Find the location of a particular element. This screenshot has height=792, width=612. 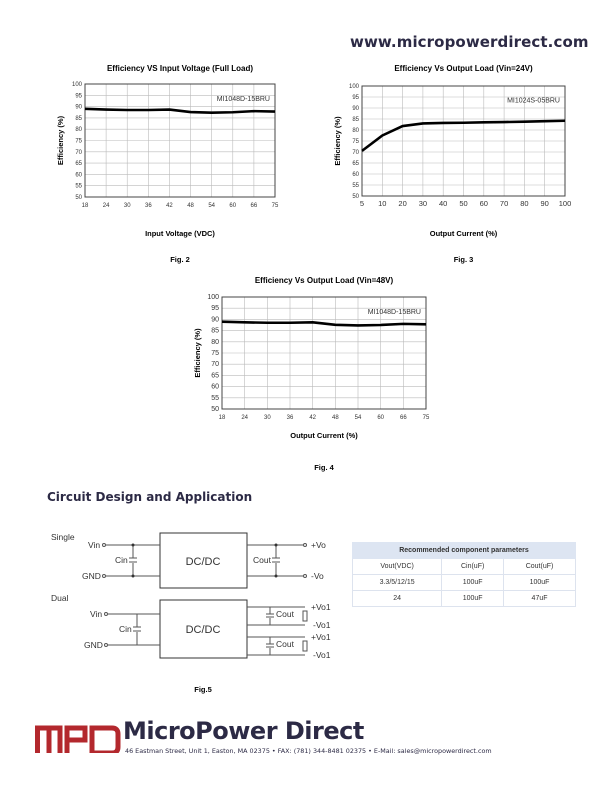

column-header: Vout(VDC) is located at coordinates (397, 566).